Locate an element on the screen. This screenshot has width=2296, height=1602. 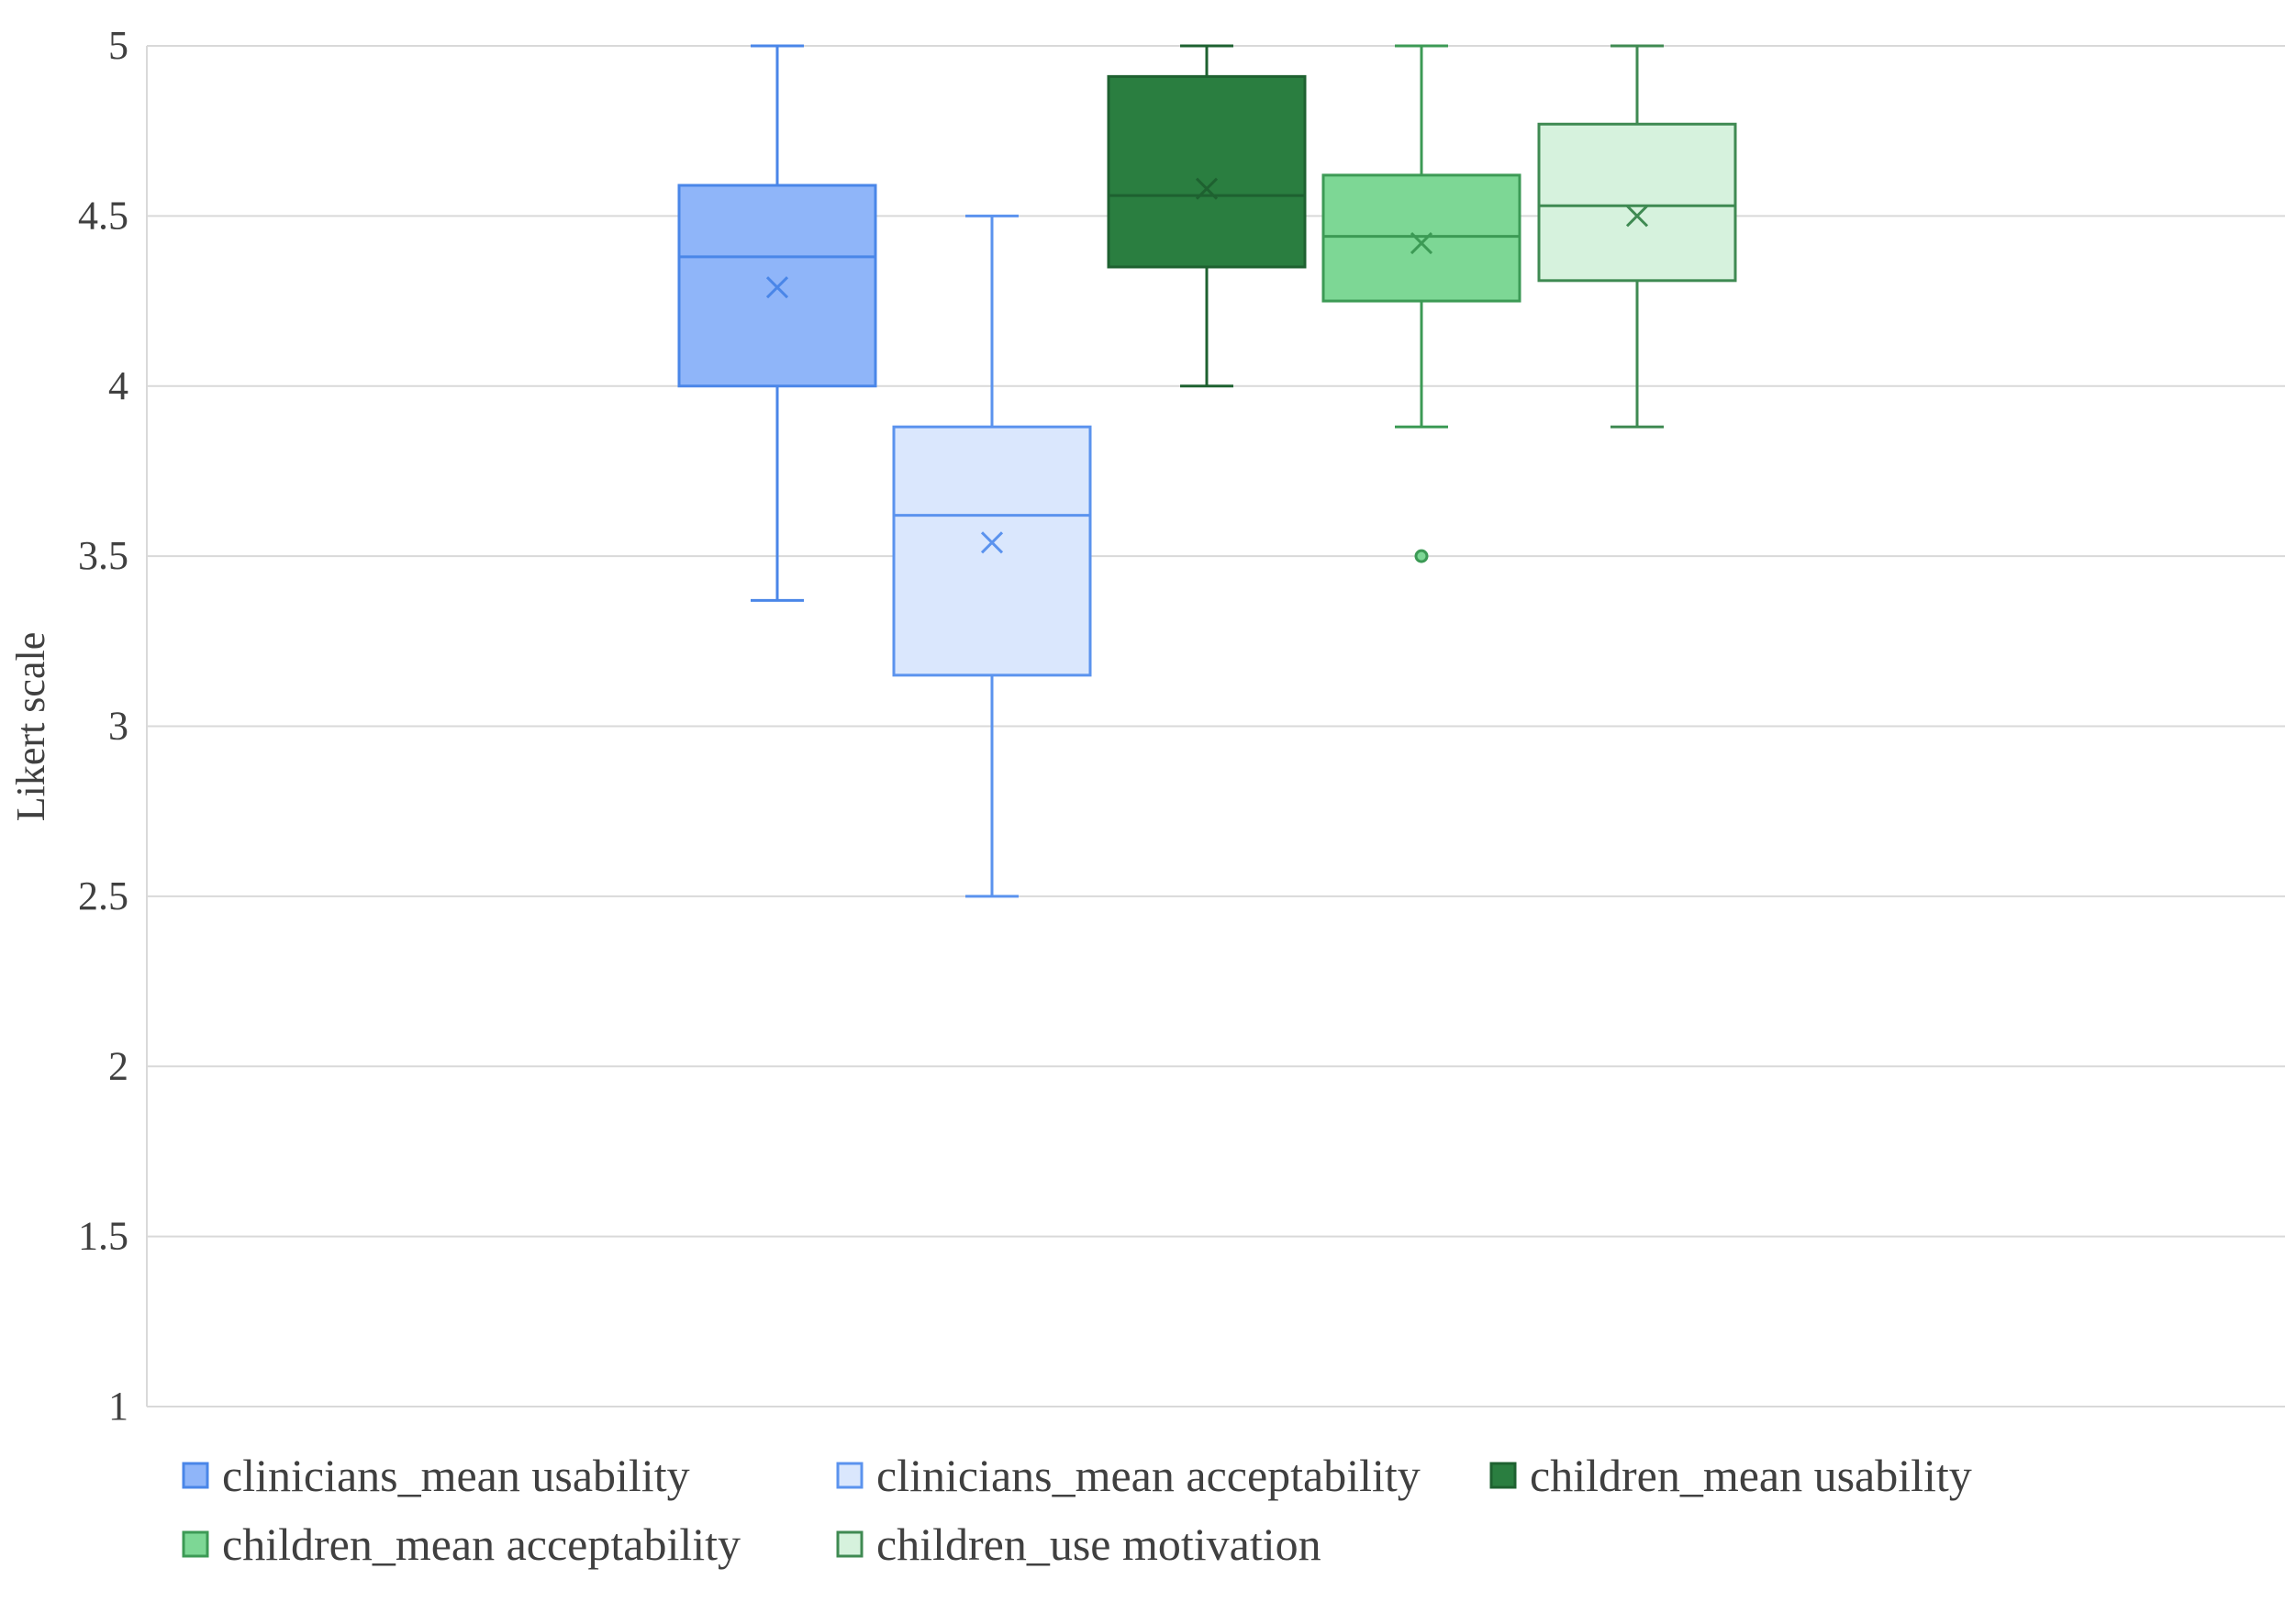
legend-label: children_mean acceptability is located at coordinates (481, 1544).